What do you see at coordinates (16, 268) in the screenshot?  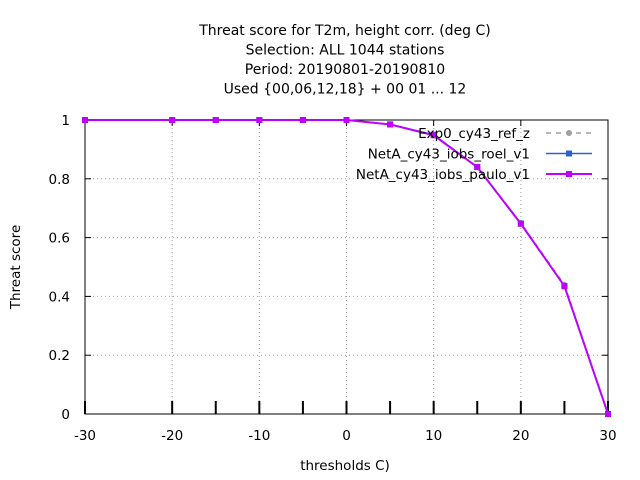 I see `y-axis-label: Threat score` at bounding box center [16, 268].